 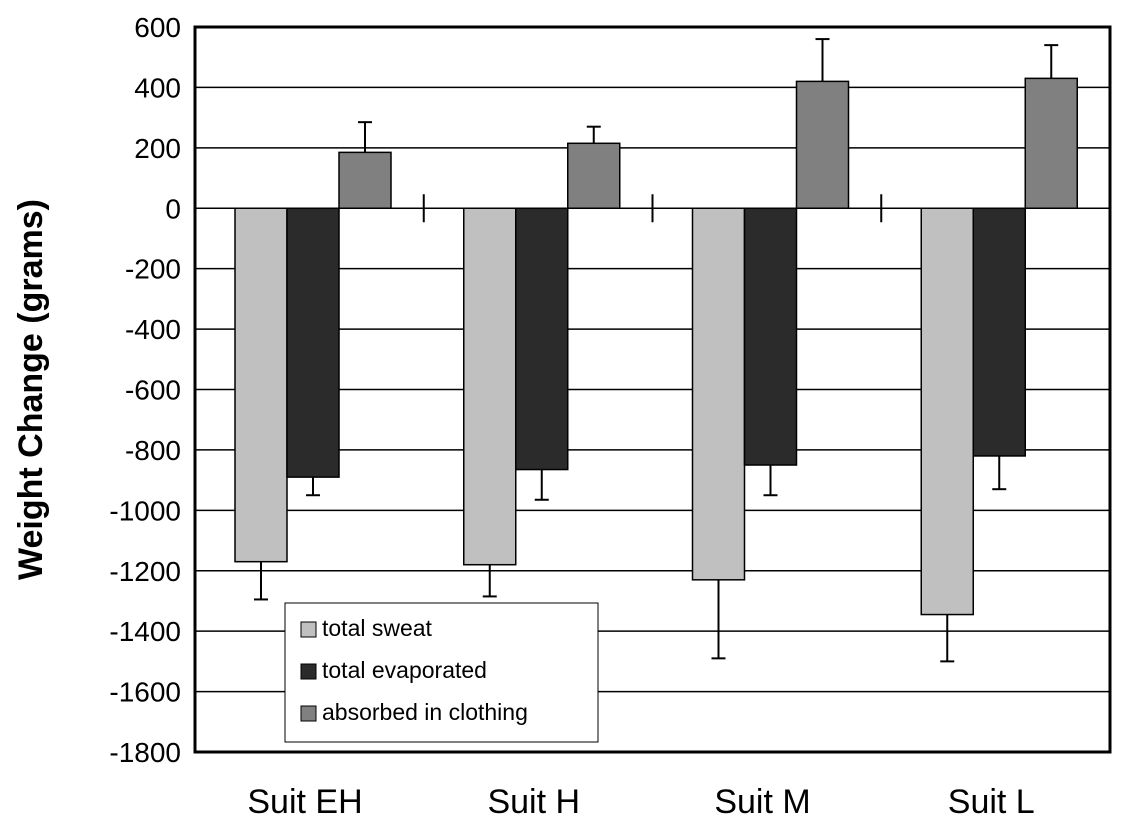 What do you see at coordinates (533, 802) in the screenshot?
I see `x-category-label: Suit H` at bounding box center [533, 802].